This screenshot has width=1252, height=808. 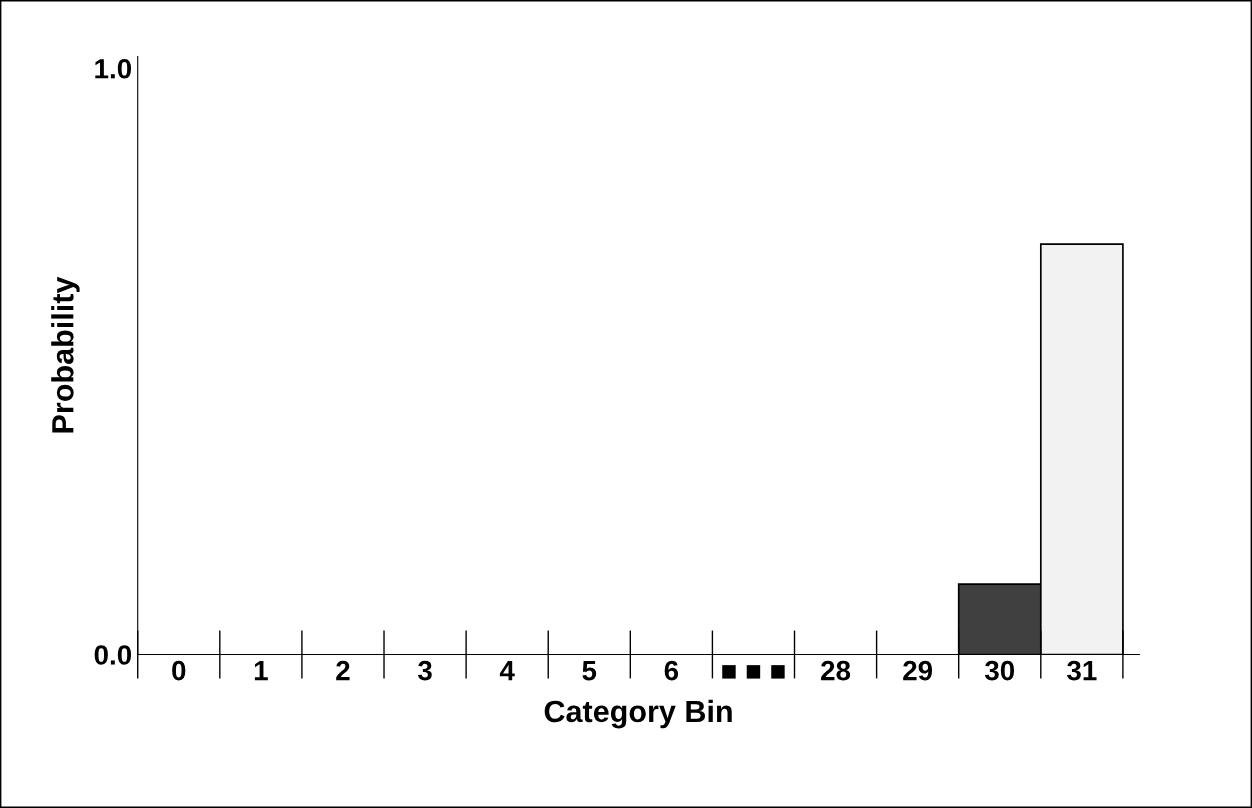 I want to click on x-tick-label: 5, so click(x=589, y=671).